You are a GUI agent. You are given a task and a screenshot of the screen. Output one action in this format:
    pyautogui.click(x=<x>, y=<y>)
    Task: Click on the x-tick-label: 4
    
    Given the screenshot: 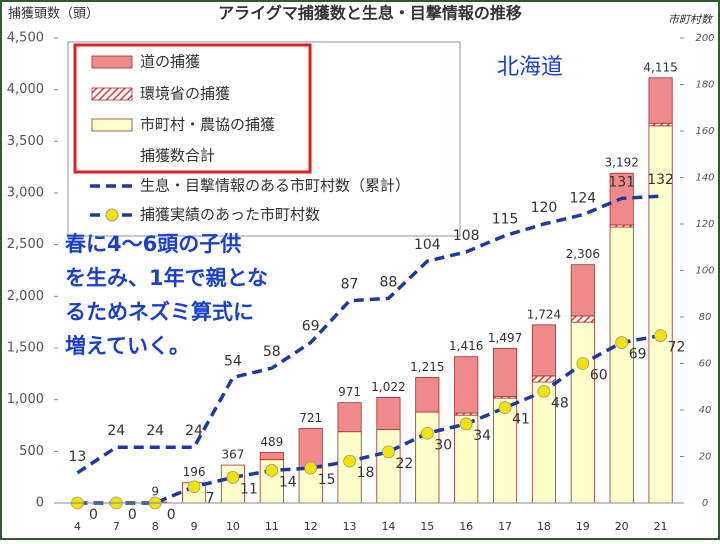 What is the action you would take?
    pyautogui.click(x=77, y=526)
    